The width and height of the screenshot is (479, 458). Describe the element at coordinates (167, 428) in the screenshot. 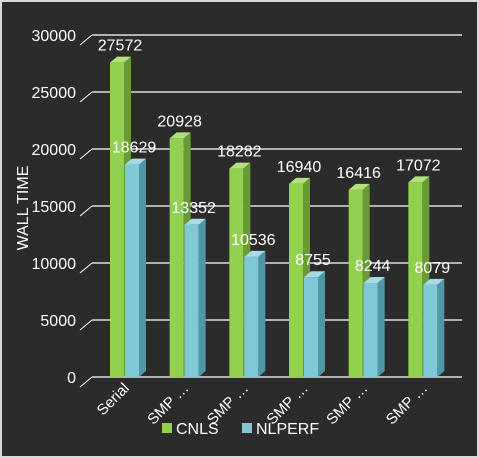

I see `legend-swatch-cnls` at that location.